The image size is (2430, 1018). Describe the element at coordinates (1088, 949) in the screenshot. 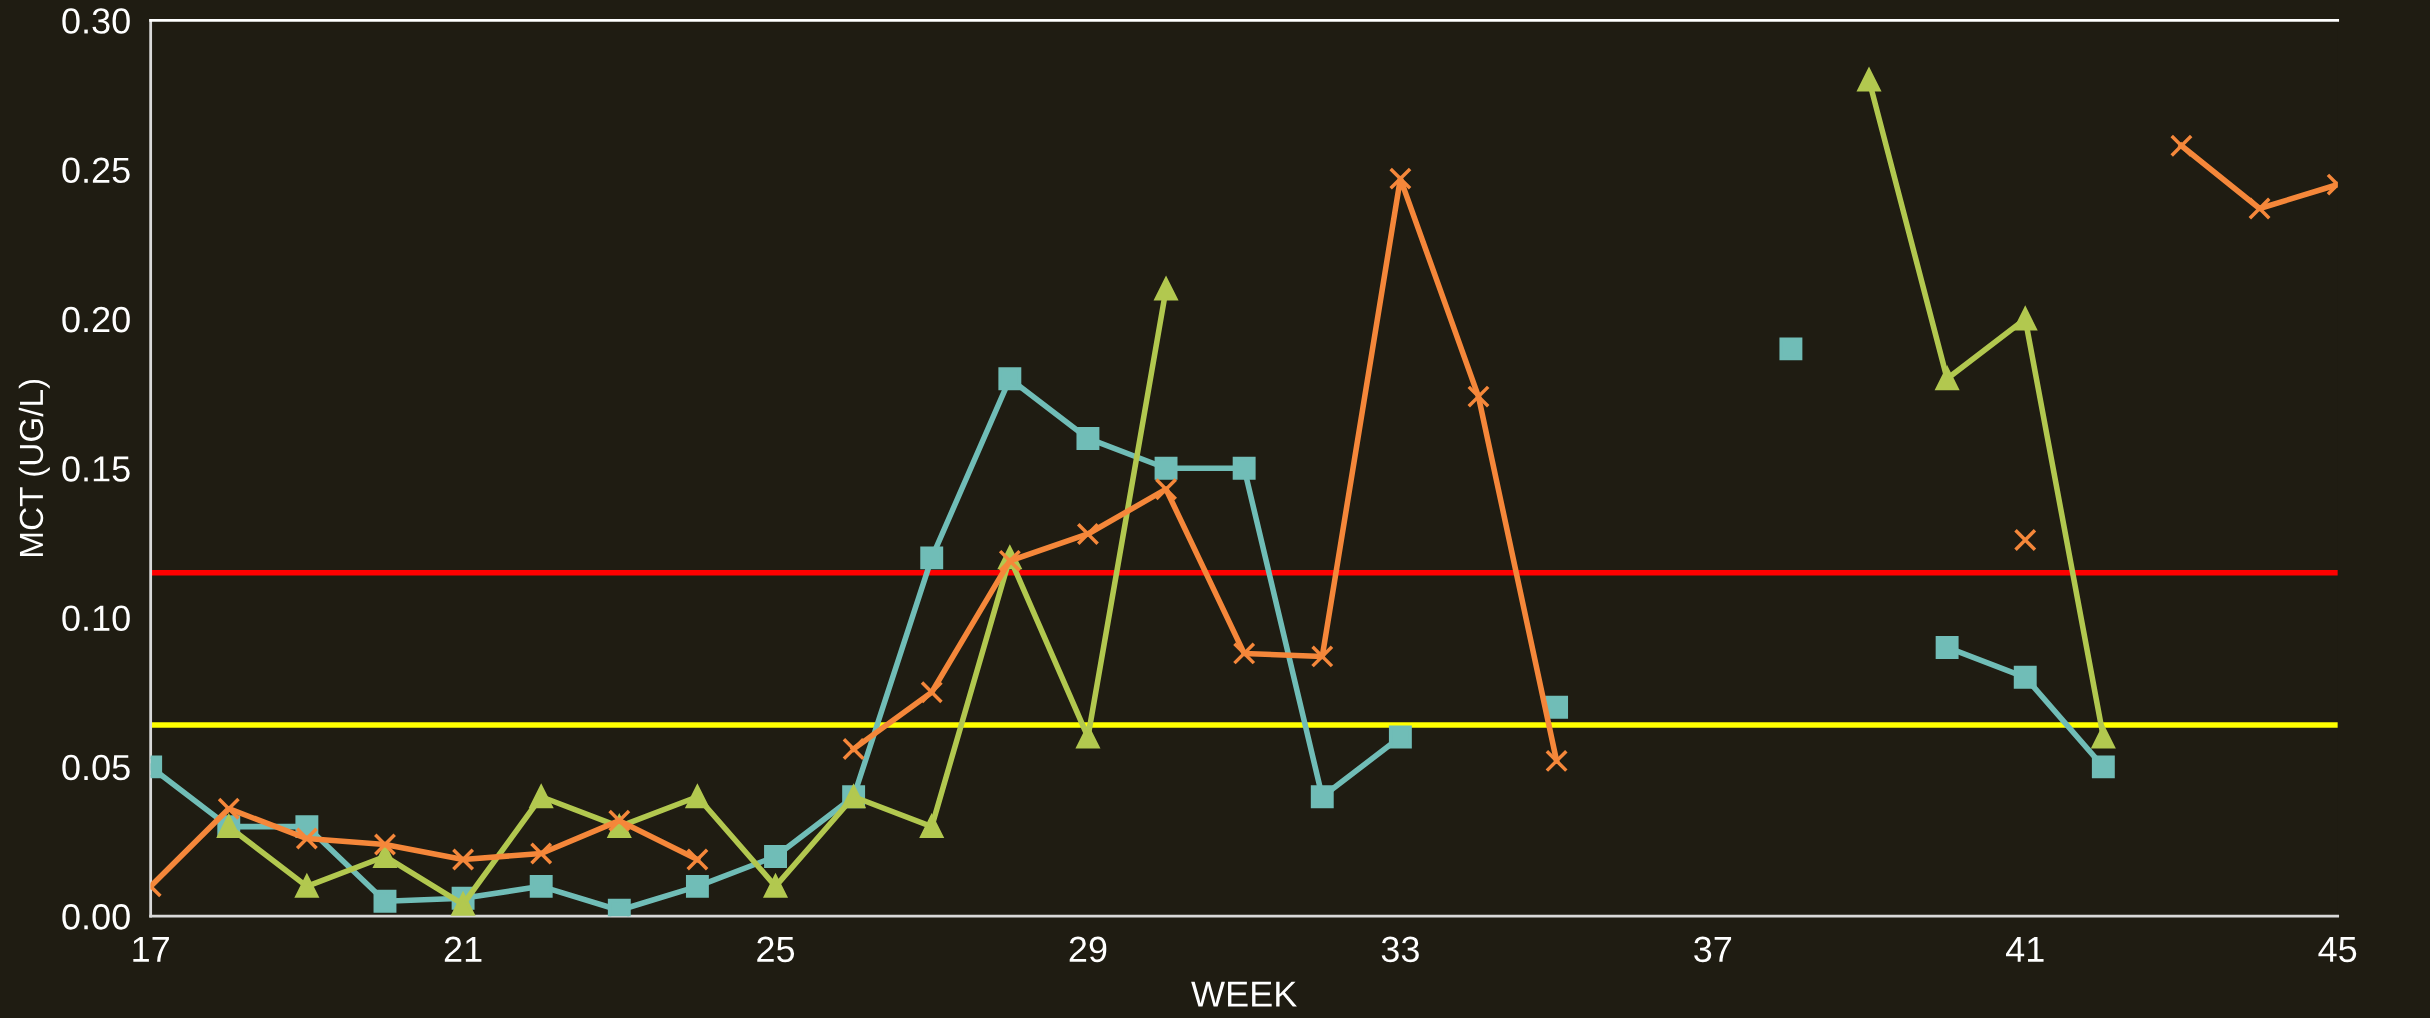

I see `x-tick-label: 29` at that location.